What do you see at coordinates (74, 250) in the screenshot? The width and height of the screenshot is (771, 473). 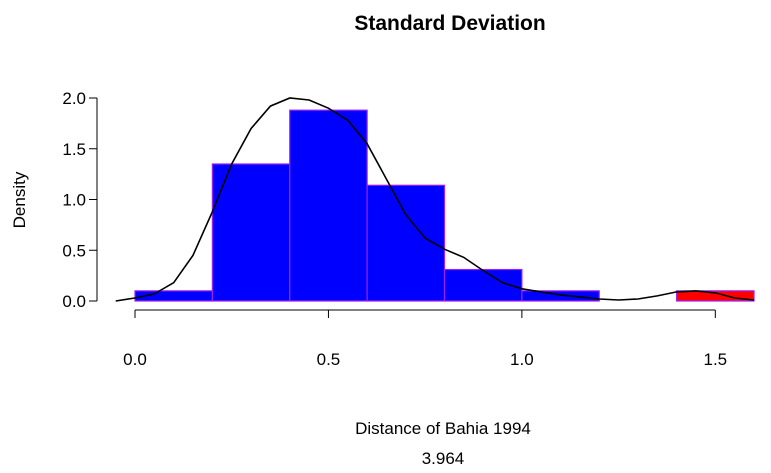 I see `y-tick-label: 0.5` at bounding box center [74, 250].